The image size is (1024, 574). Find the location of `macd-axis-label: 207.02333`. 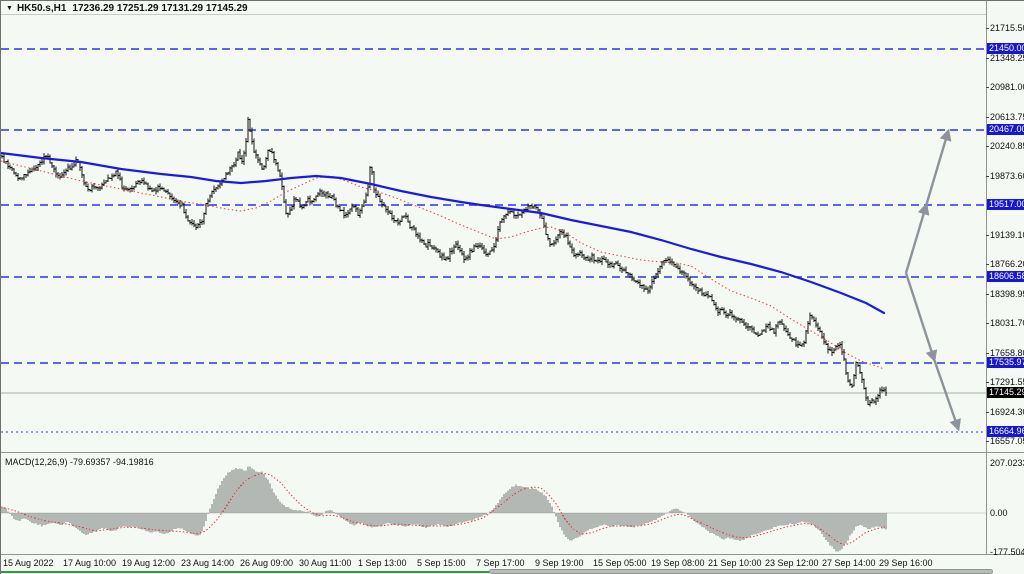

macd-axis-label: 207.02333 is located at coordinates (1007, 463).